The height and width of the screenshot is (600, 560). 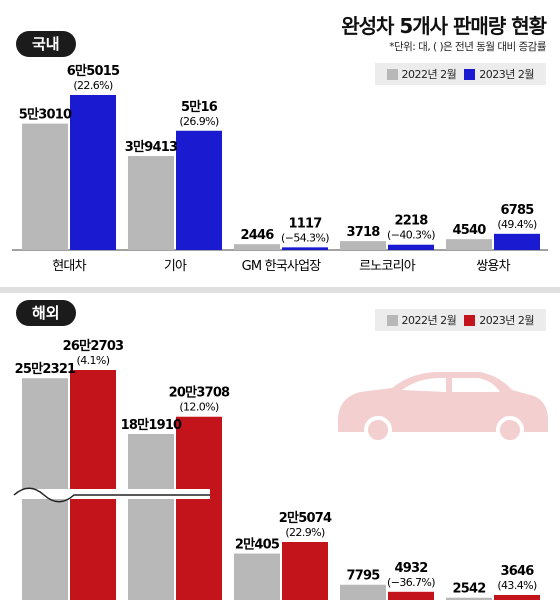 What do you see at coordinates (411, 235) in the screenshot?
I see `change-label-domestic: (−40.3%)` at bounding box center [411, 235].